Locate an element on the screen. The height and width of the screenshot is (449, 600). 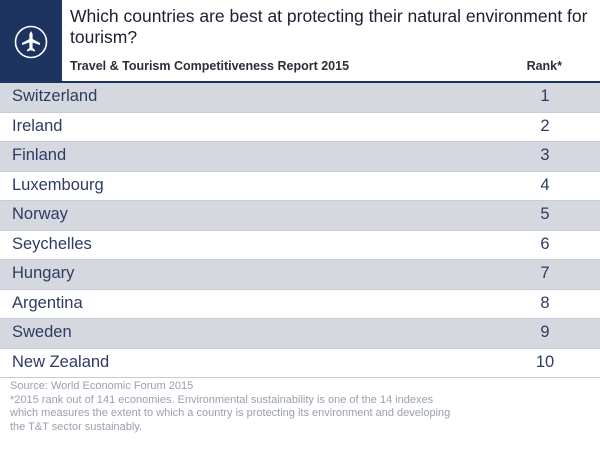
country-name: Luxembourg is located at coordinates (58, 184).